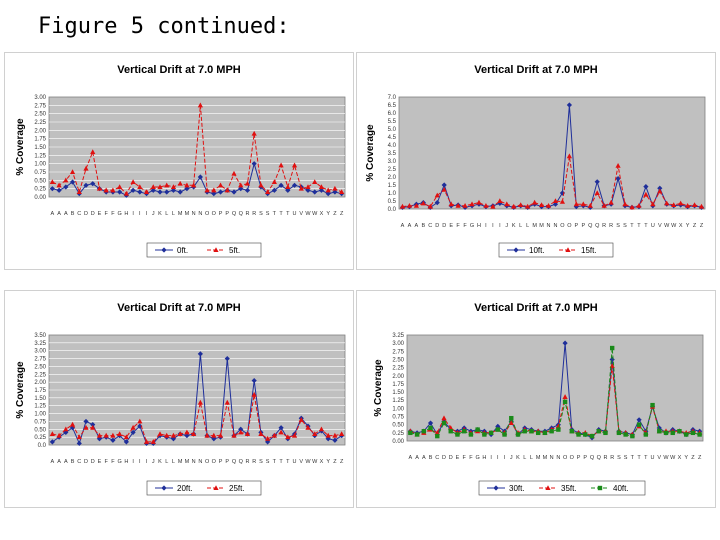  What do you see at coordinates (237, 488) in the screenshot?
I see `legend-label: 25ft.` at bounding box center [237, 488].